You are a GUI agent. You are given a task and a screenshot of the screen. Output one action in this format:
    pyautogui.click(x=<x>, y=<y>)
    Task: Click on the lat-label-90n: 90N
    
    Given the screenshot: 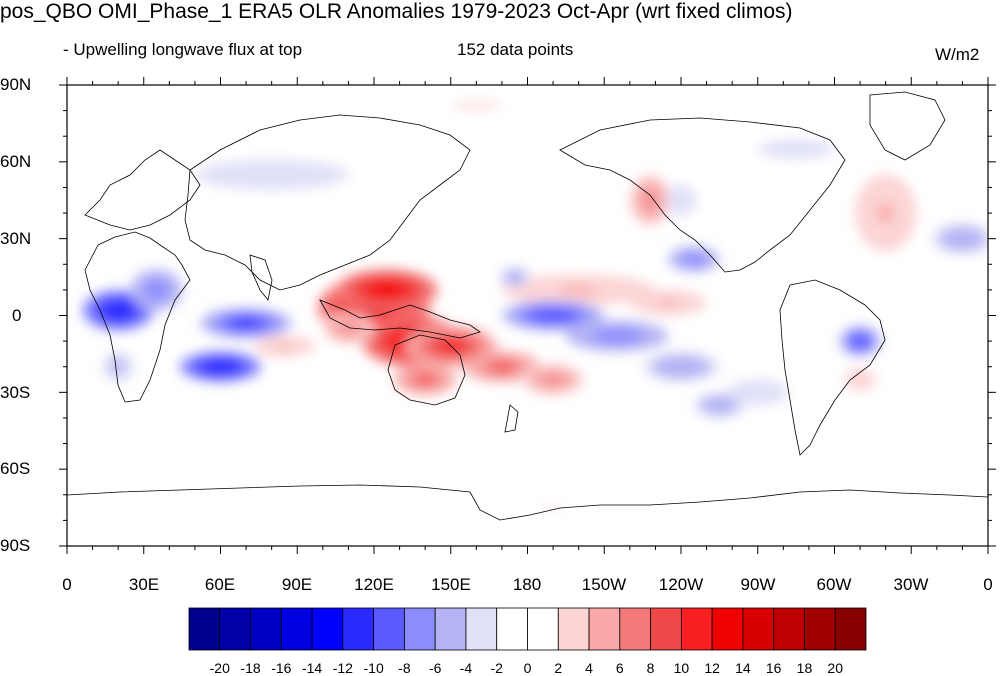 What is the action you would take?
    pyautogui.click(x=16, y=84)
    